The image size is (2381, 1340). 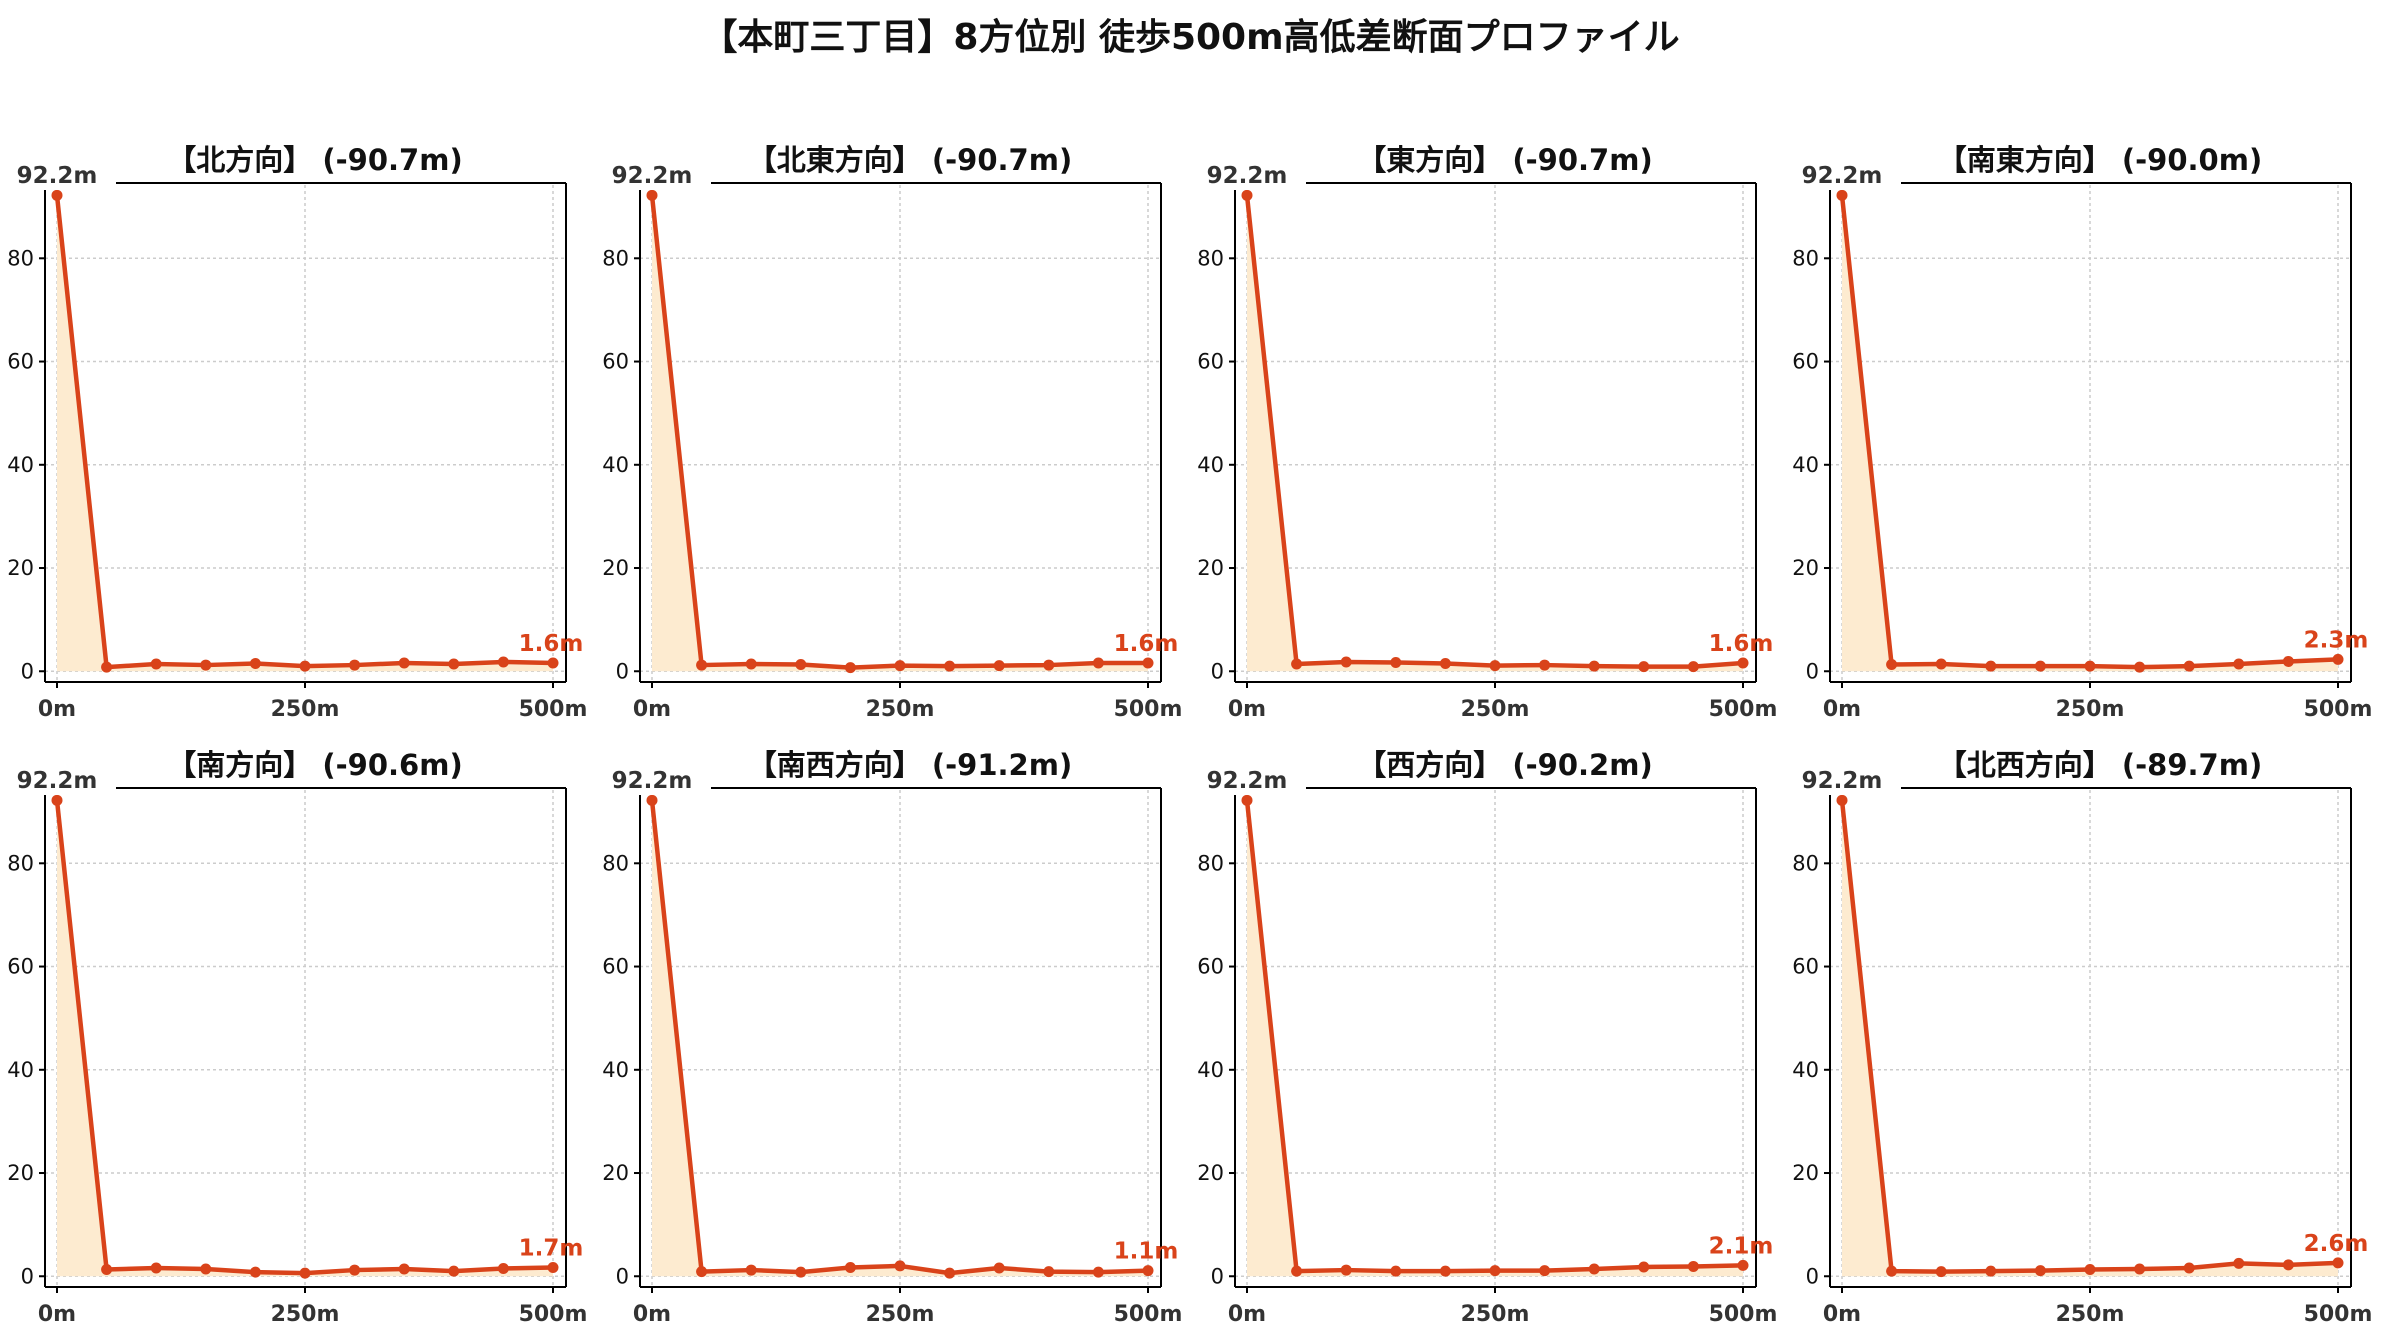 What do you see at coordinates (2336, 1244) in the screenshot?
I see `end-elevation-label: 2.6m` at bounding box center [2336, 1244].